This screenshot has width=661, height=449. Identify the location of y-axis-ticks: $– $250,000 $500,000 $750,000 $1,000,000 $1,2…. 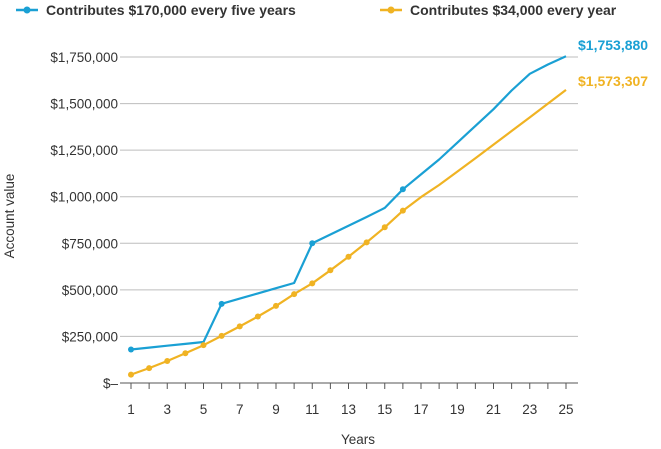
(84, 220).